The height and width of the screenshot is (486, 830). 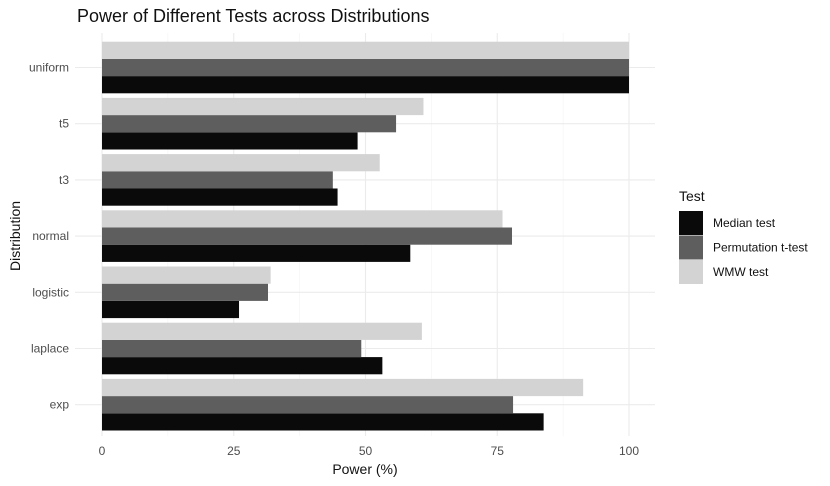 I want to click on bar-exp-permutation-t-test, so click(x=308, y=405).